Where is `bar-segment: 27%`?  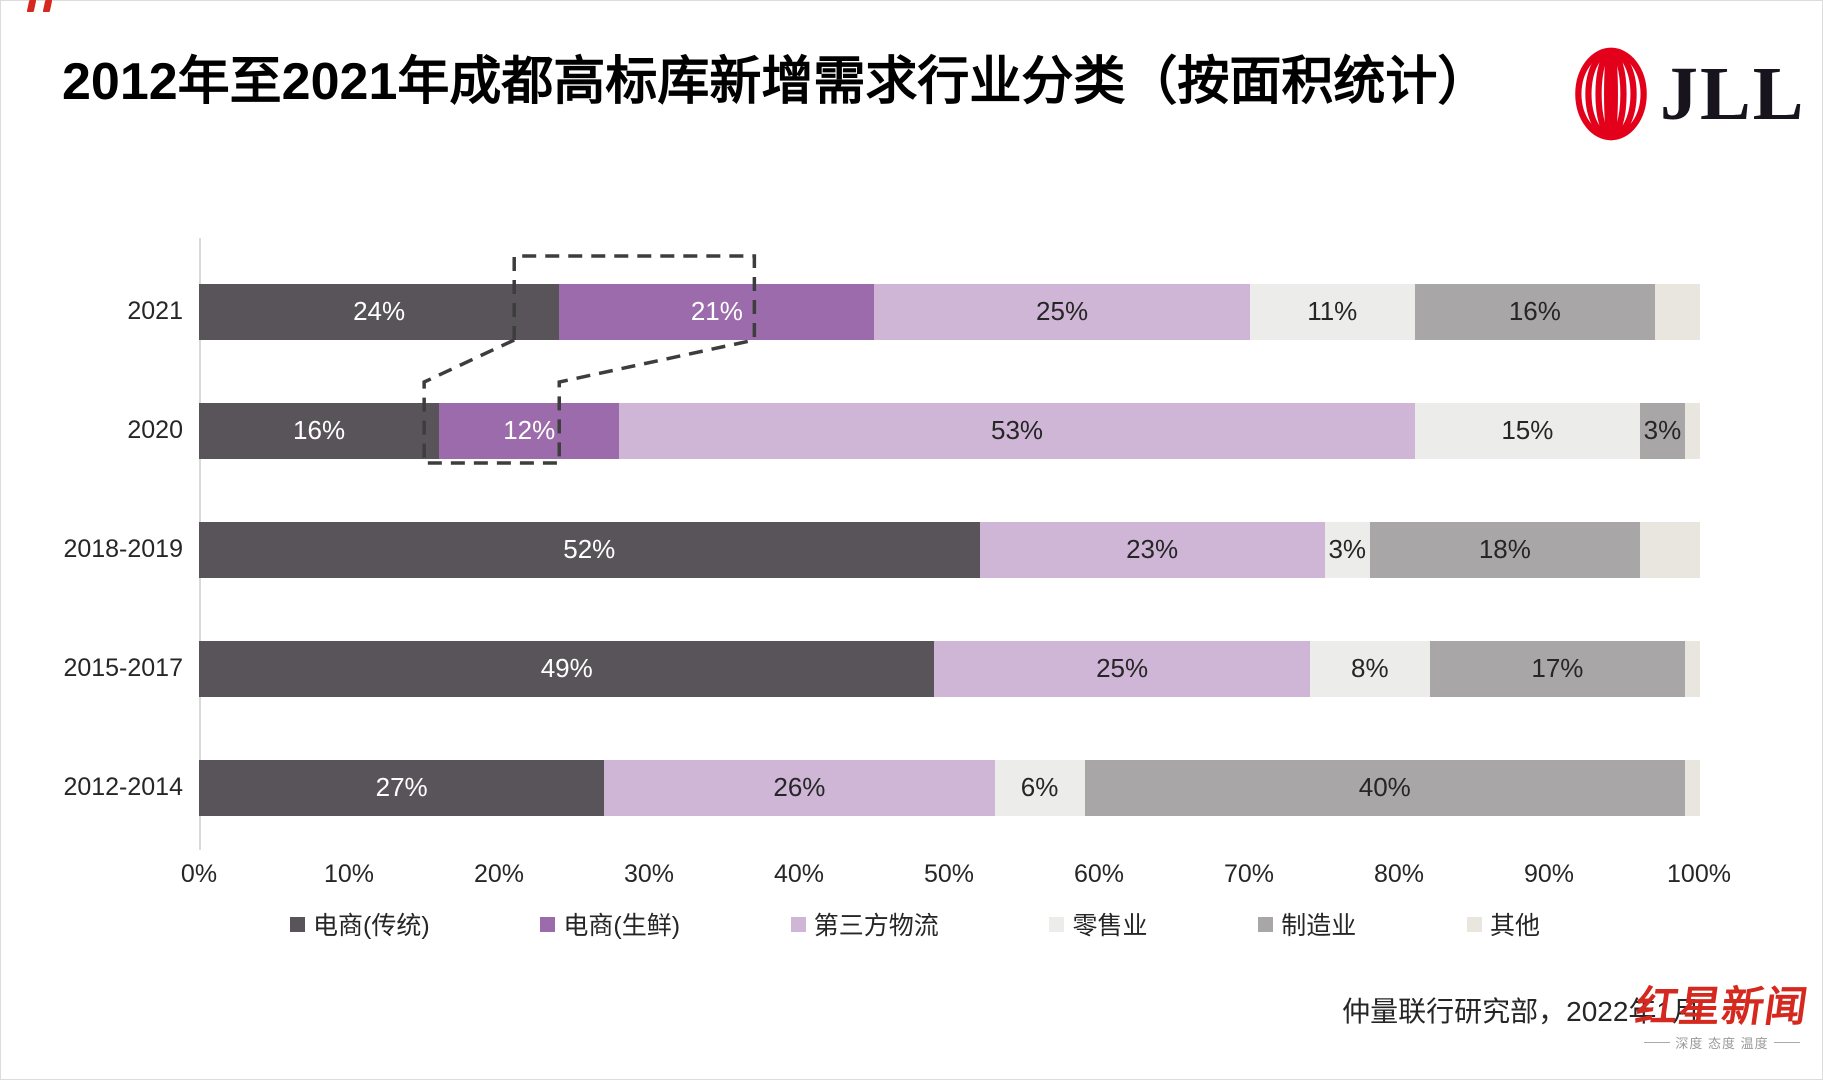 bar-segment: 27% is located at coordinates (402, 787).